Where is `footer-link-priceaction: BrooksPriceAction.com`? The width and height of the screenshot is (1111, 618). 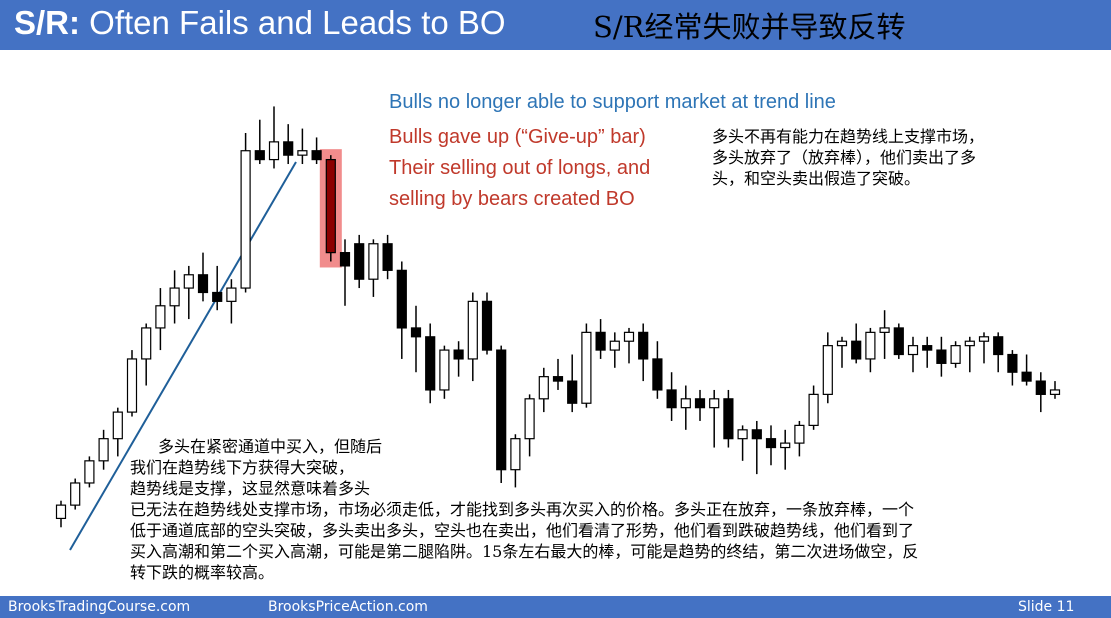
footer-link-priceaction: BrooksPriceAction.com is located at coordinates (348, 607).